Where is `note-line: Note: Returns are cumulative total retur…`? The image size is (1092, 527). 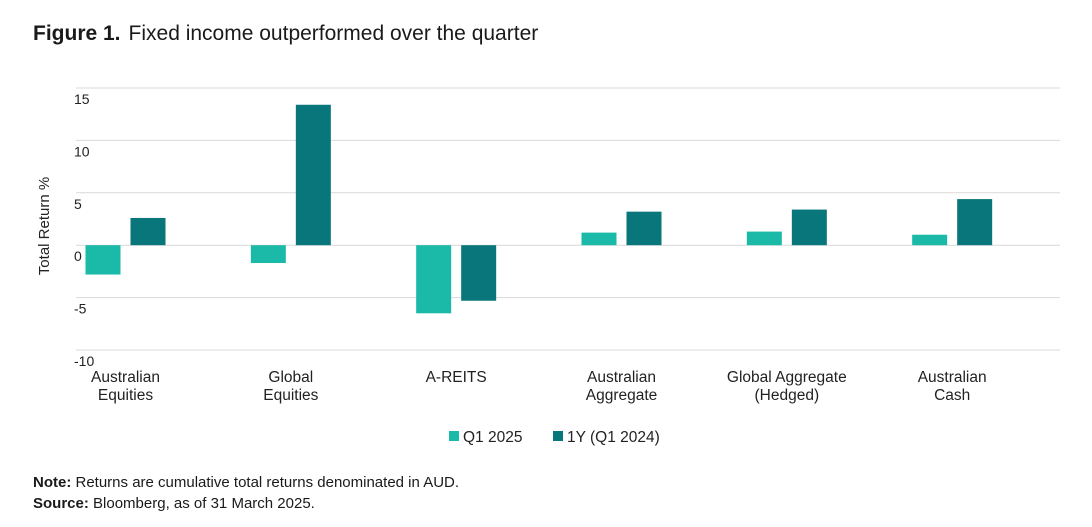 note-line: Note: Returns are cumulative total retur… is located at coordinates (246, 482).